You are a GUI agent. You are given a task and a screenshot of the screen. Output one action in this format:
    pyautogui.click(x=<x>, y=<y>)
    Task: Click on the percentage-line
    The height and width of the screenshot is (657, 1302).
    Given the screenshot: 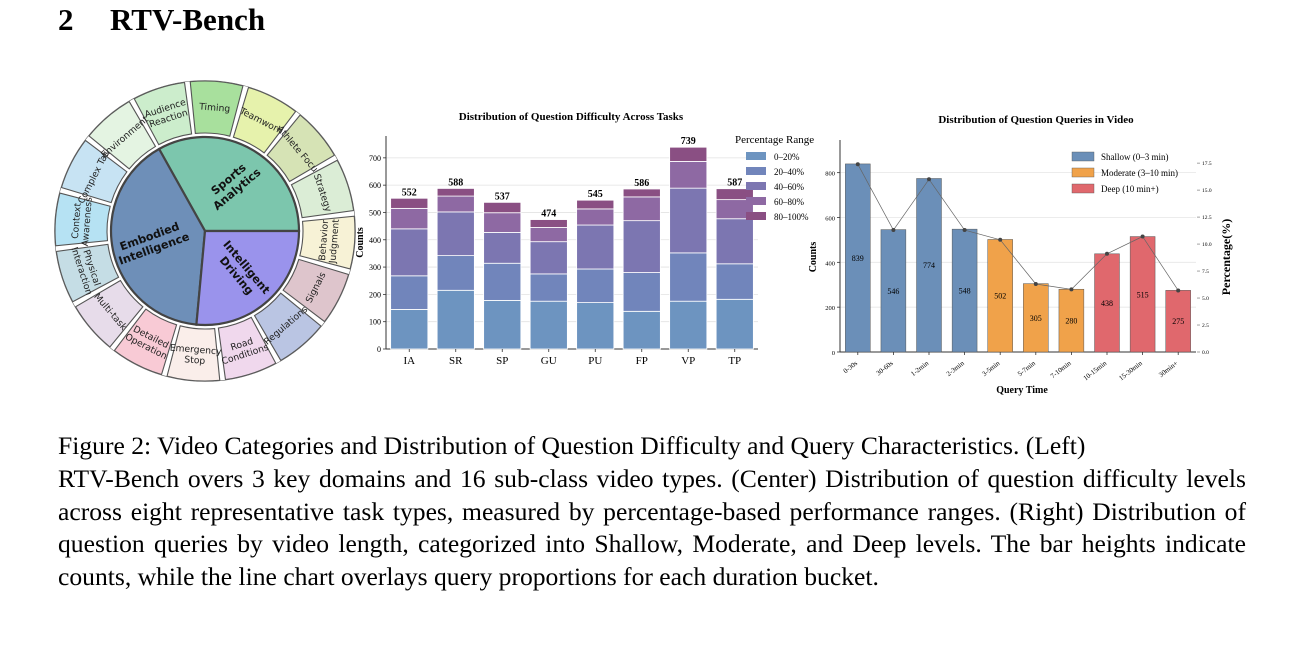 What is the action you would take?
    pyautogui.click(x=1018, y=227)
    